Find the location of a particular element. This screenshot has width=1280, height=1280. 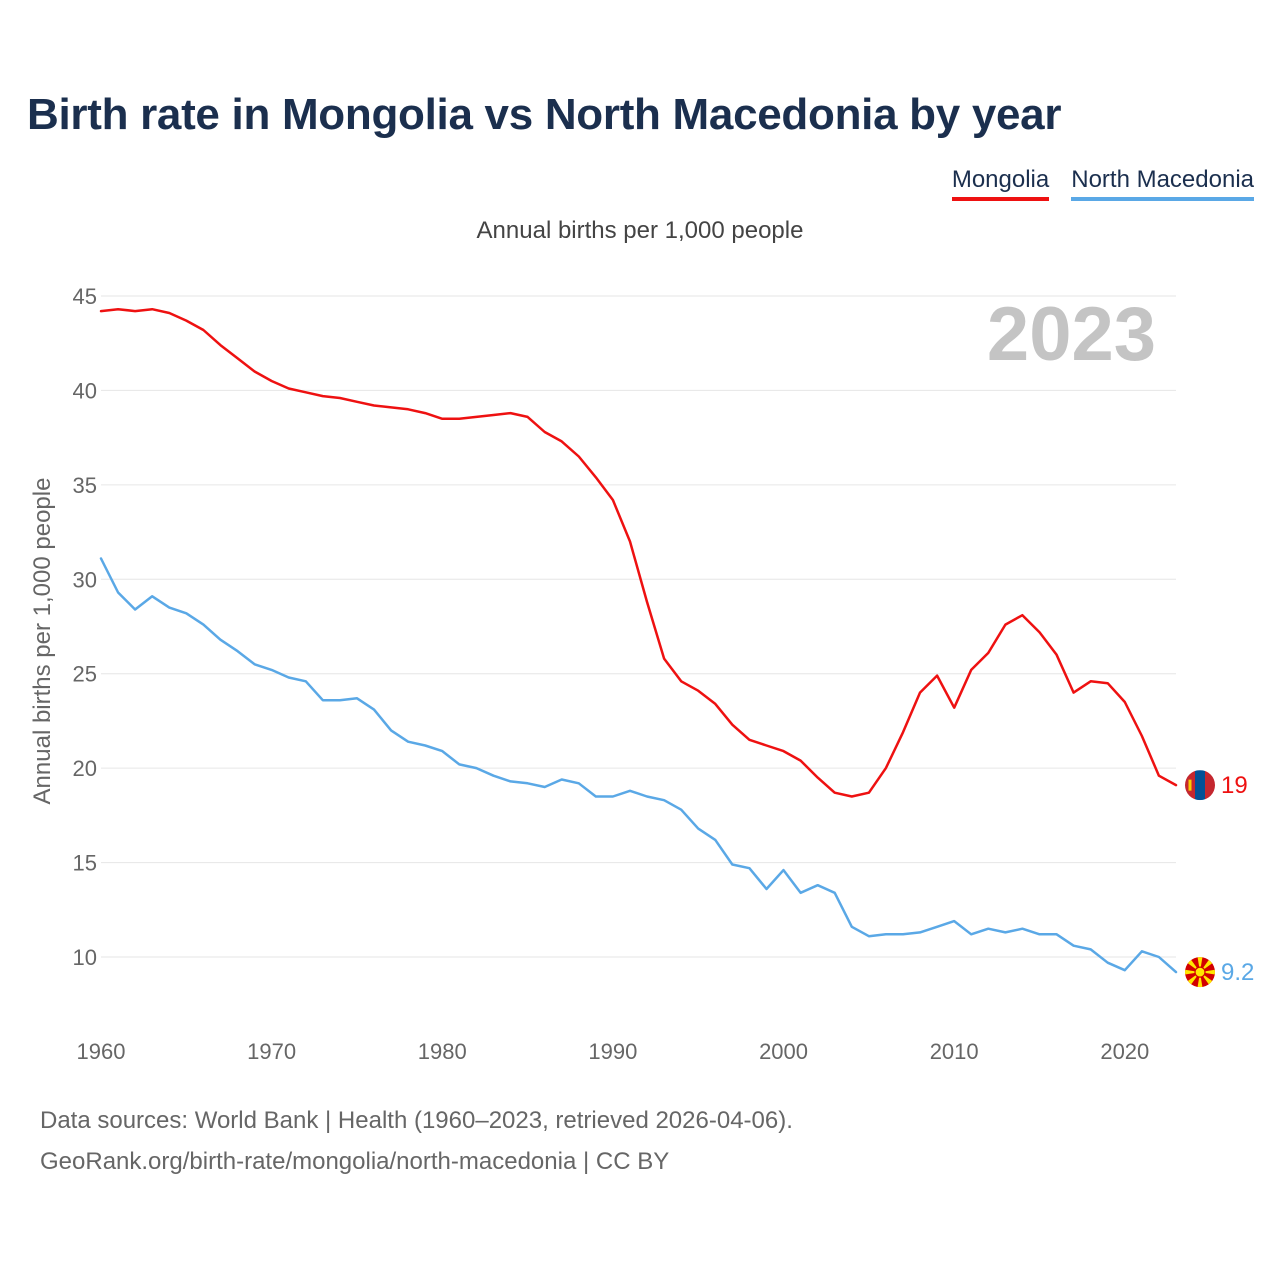

x-tick-label: 2010 is located at coordinates (954, 1051).